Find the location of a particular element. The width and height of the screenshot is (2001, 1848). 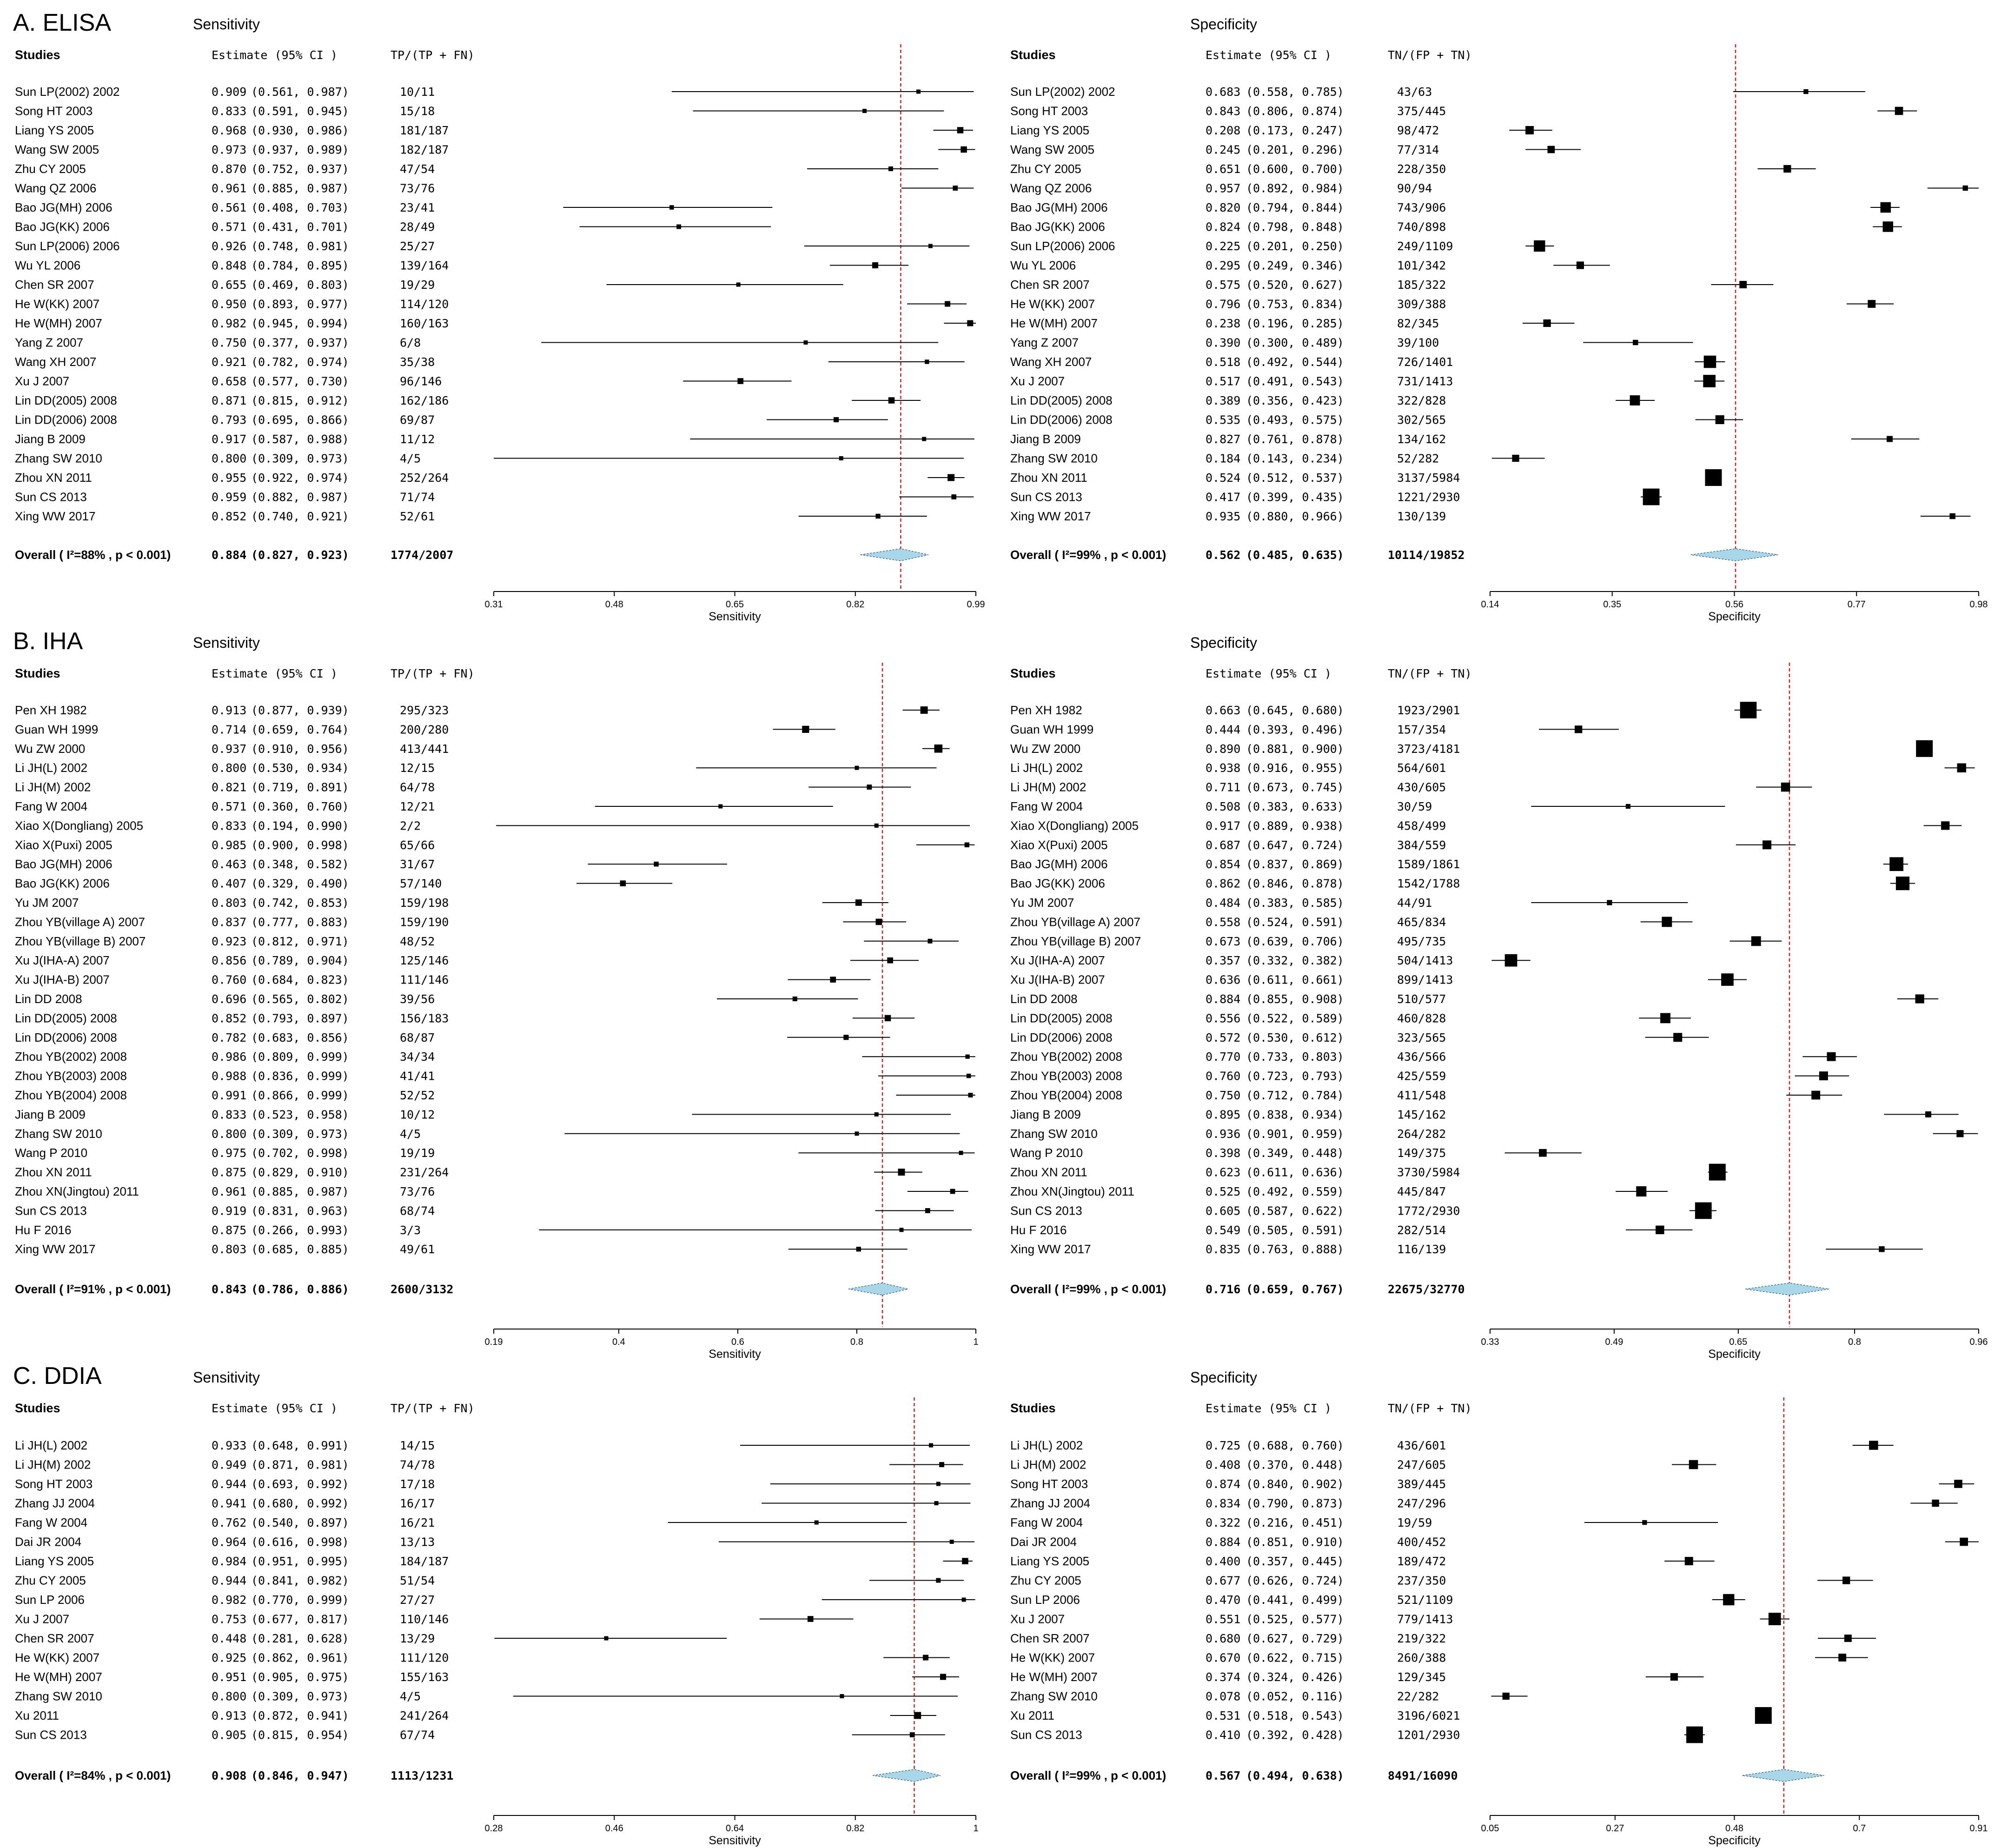

study-estimate: 0.238 is located at coordinates (1223, 323).